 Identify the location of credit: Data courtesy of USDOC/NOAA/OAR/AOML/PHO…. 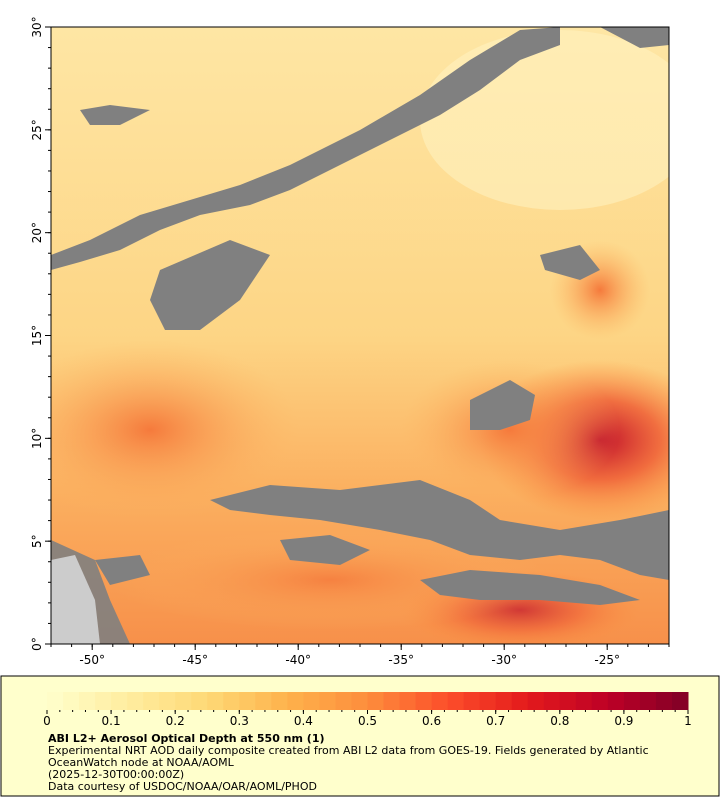
(182, 786).